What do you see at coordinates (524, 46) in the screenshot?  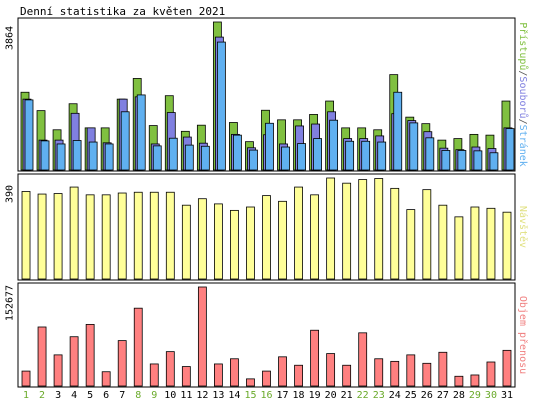 I see `legend-part: Přístupů` at bounding box center [524, 46].